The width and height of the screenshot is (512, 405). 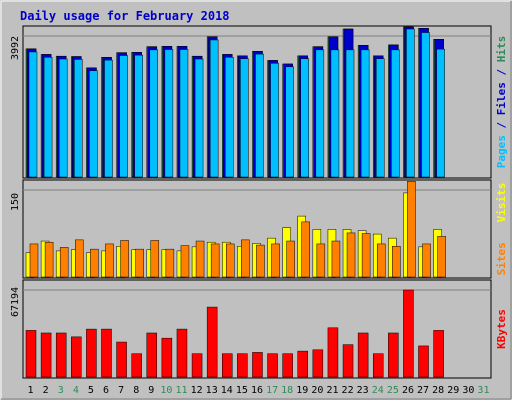 I want to click on x-tick-label: 16, so click(x=257, y=390).